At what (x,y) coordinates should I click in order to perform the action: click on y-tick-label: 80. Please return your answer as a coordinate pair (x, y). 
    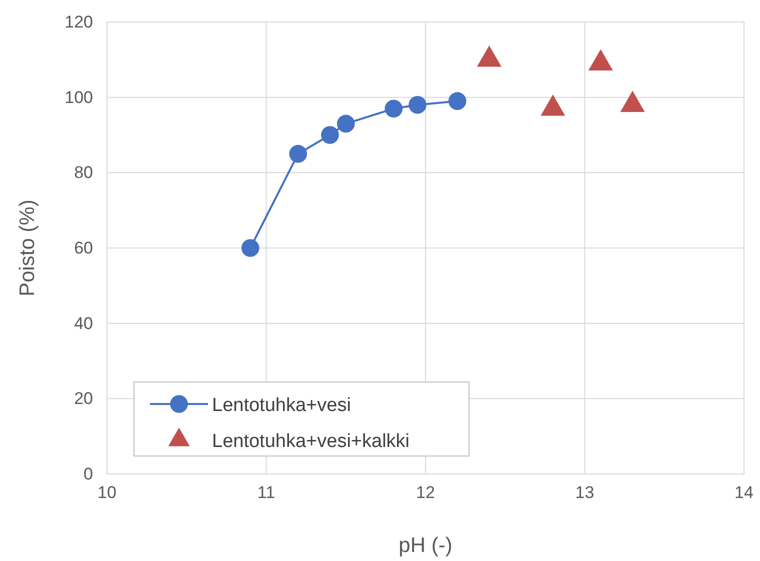
    Looking at the image, I should click on (83, 172).